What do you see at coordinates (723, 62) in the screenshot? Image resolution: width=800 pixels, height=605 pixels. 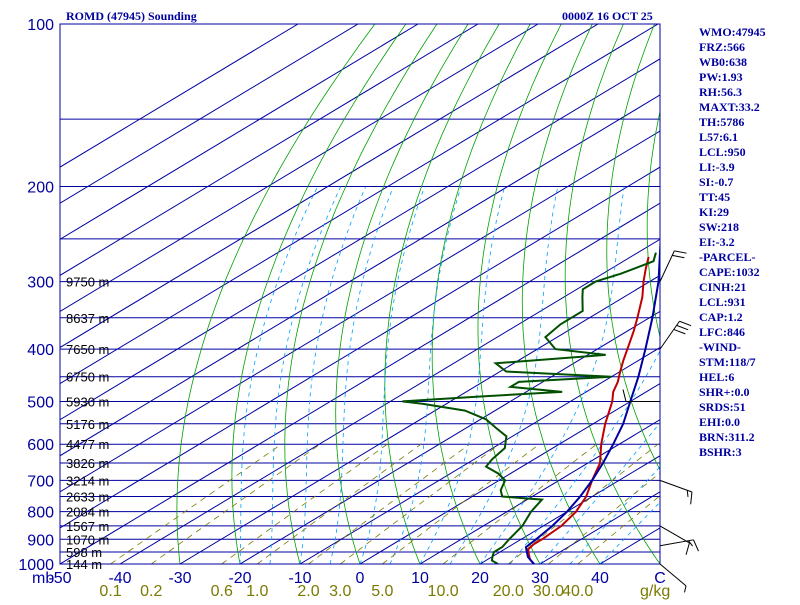 I see `index-line: WB0:638` at bounding box center [723, 62].